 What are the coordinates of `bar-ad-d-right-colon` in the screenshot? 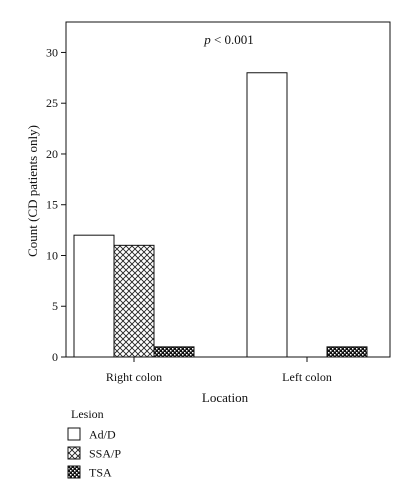 It's located at (94, 296).